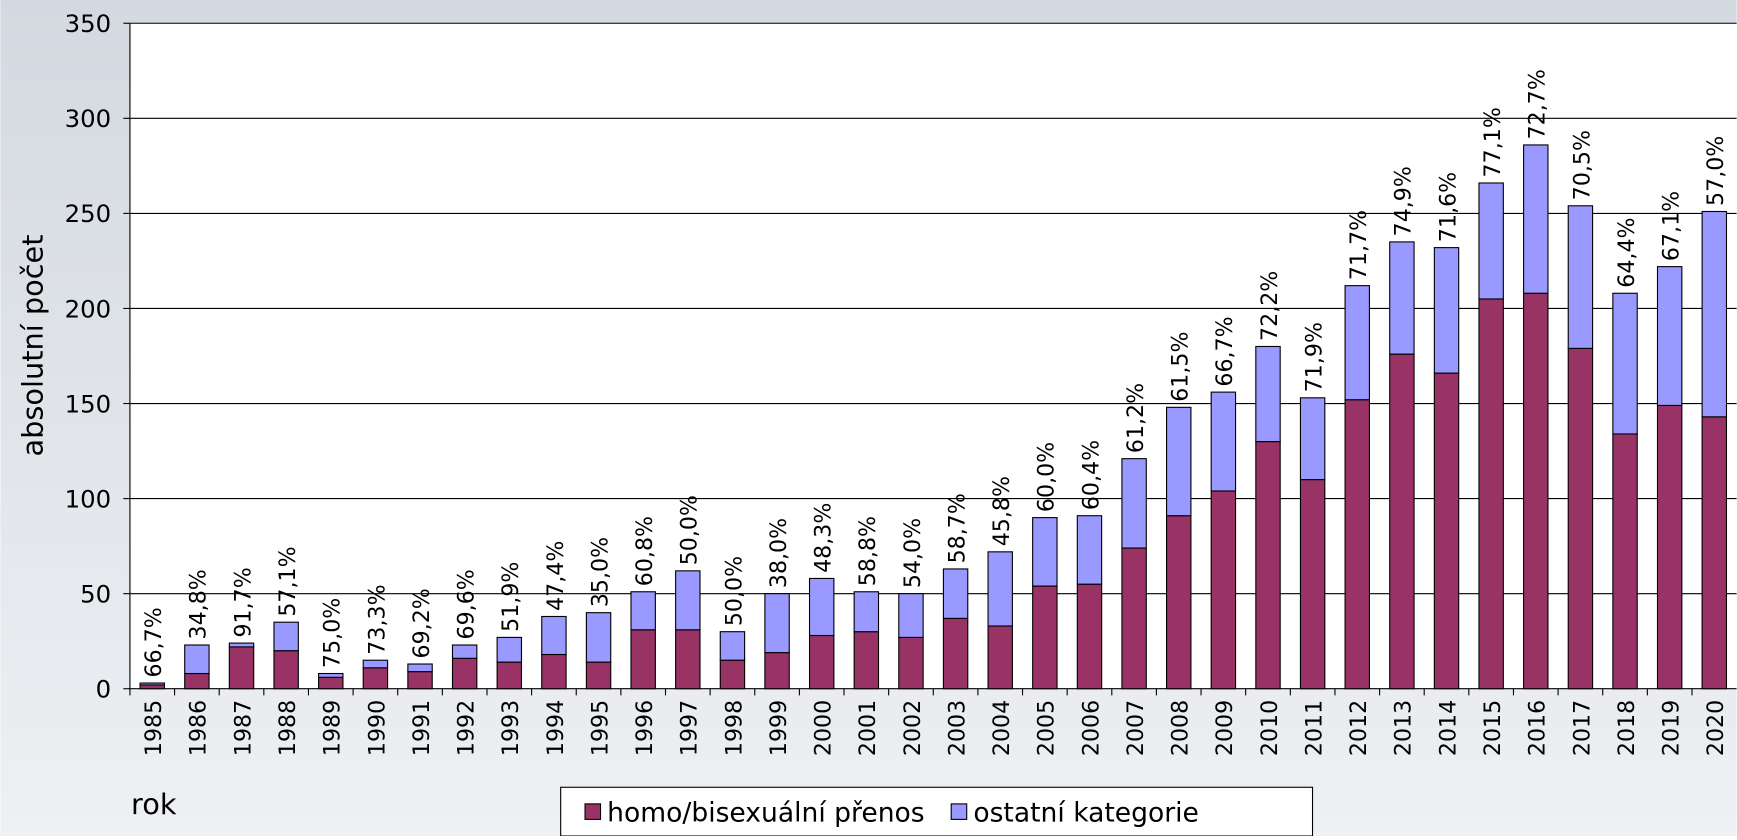 Image resolution: width=1737 pixels, height=840 pixels. Describe the element at coordinates (1047, 477) in the screenshot. I see `percent-label: 60,0%` at that location.